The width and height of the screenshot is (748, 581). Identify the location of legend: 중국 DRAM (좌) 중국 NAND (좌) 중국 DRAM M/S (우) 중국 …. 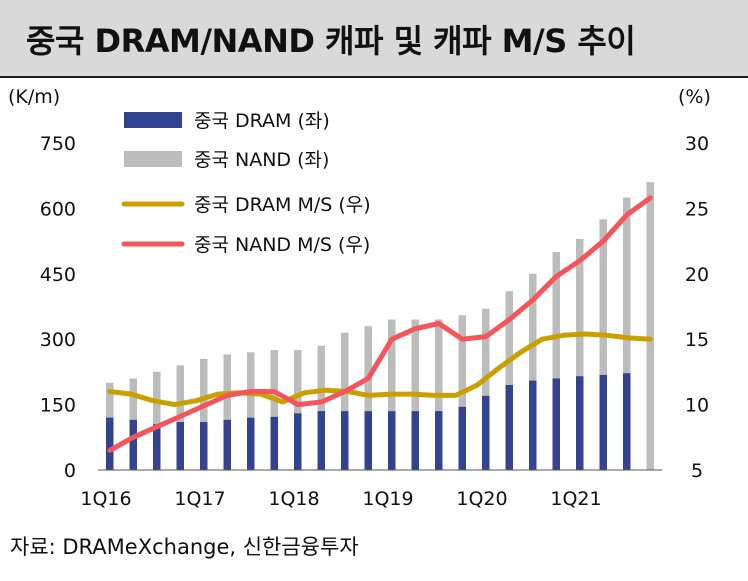
(246, 183).